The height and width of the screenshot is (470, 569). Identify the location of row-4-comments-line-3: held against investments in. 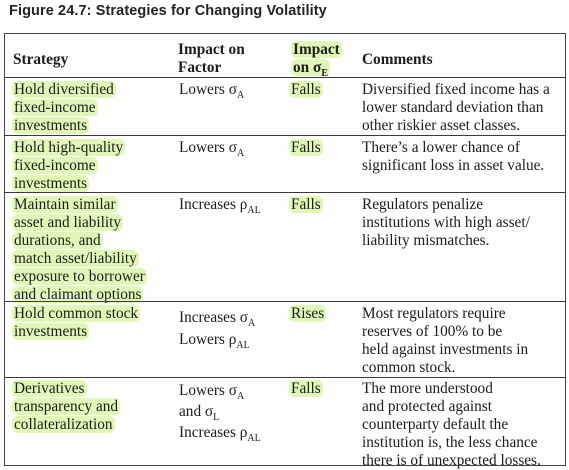
(445, 349).